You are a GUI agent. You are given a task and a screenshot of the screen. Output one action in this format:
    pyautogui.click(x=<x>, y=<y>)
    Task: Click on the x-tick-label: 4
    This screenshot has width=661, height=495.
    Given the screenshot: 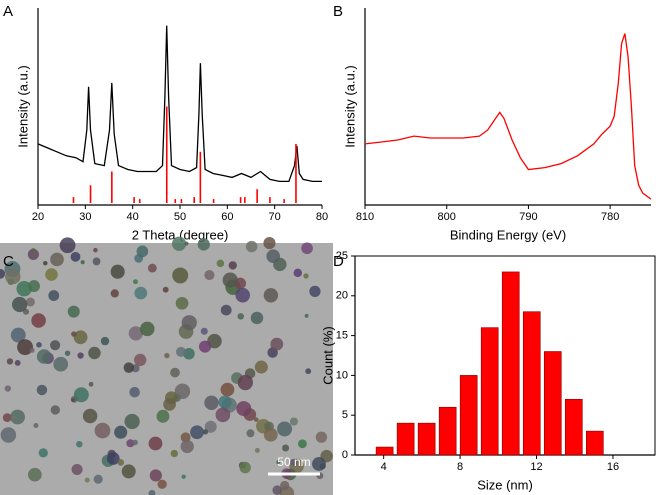 What is the action you would take?
    pyautogui.click(x=384, y=467)
    